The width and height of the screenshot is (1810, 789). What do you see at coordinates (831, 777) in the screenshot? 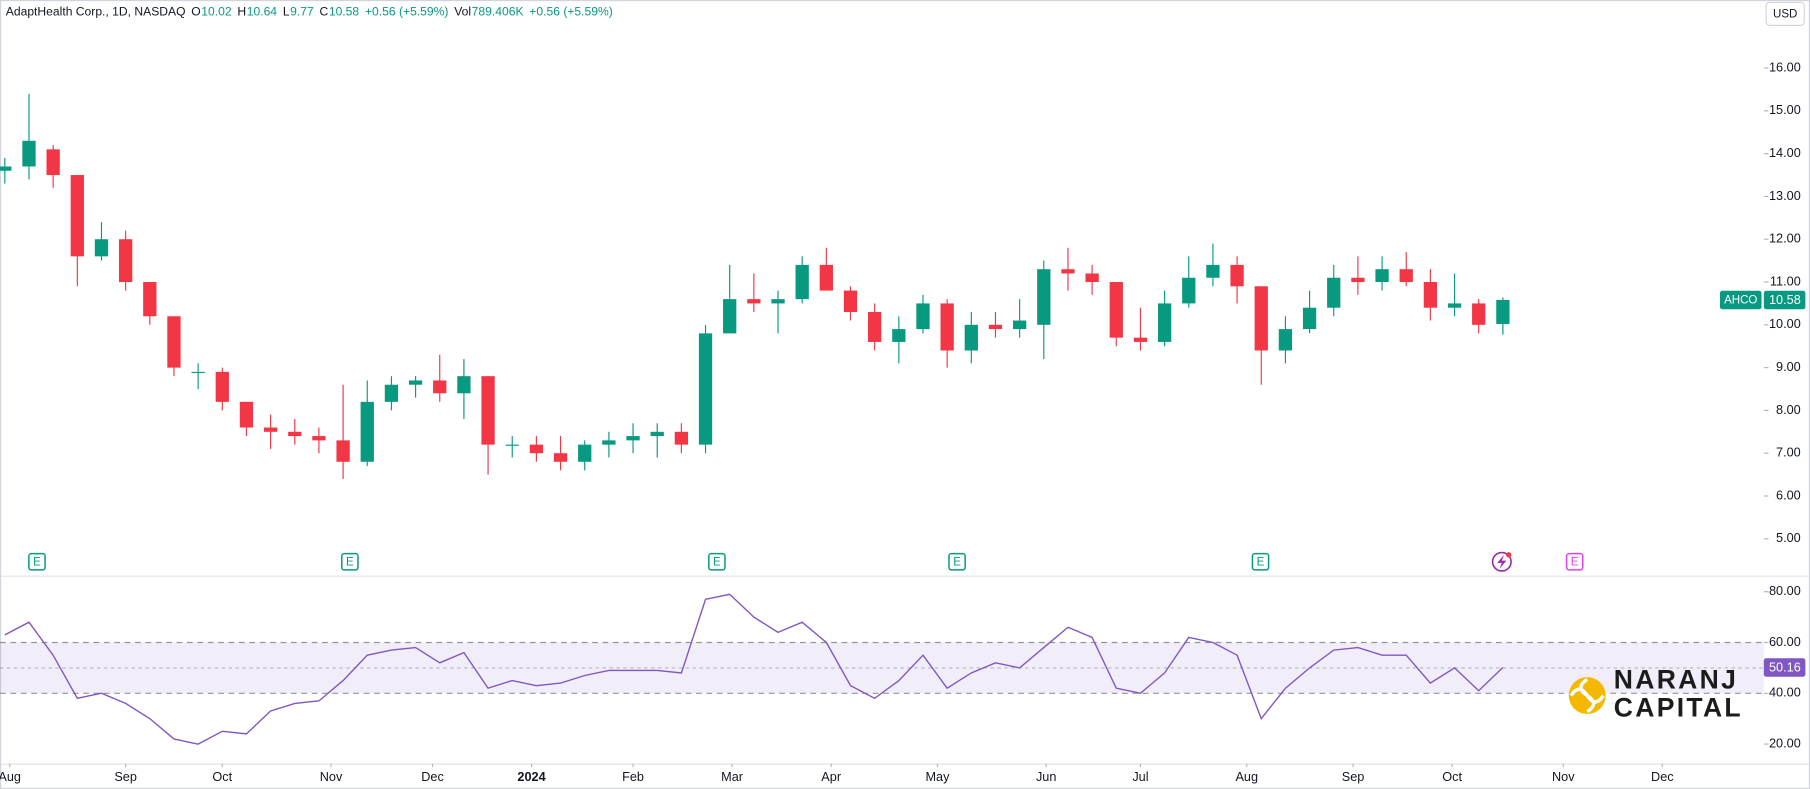
I see `x-tick-label: Apr` at bounding box center [831, 777].